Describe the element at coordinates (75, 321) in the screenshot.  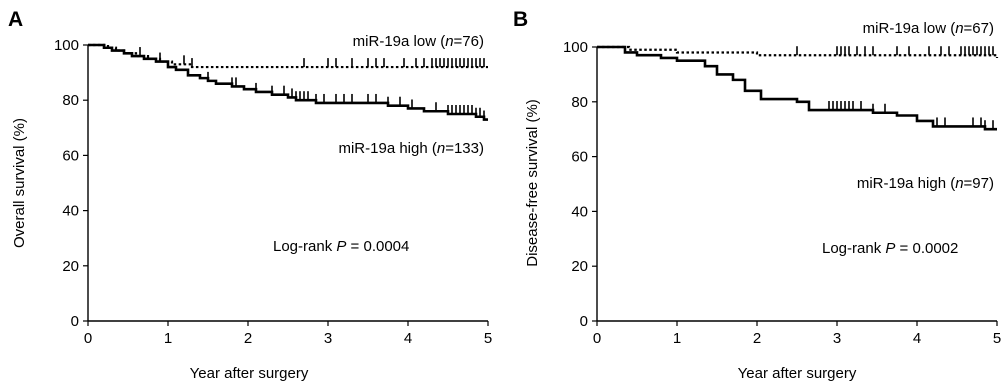
I see `panel-a-y-tick-label: 0` at that location.